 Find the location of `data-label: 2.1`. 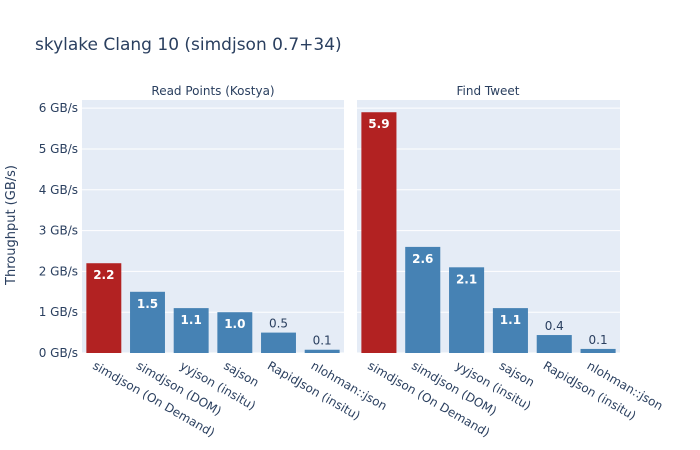

data-label: 2.1 is located at coordinates (466, 279).